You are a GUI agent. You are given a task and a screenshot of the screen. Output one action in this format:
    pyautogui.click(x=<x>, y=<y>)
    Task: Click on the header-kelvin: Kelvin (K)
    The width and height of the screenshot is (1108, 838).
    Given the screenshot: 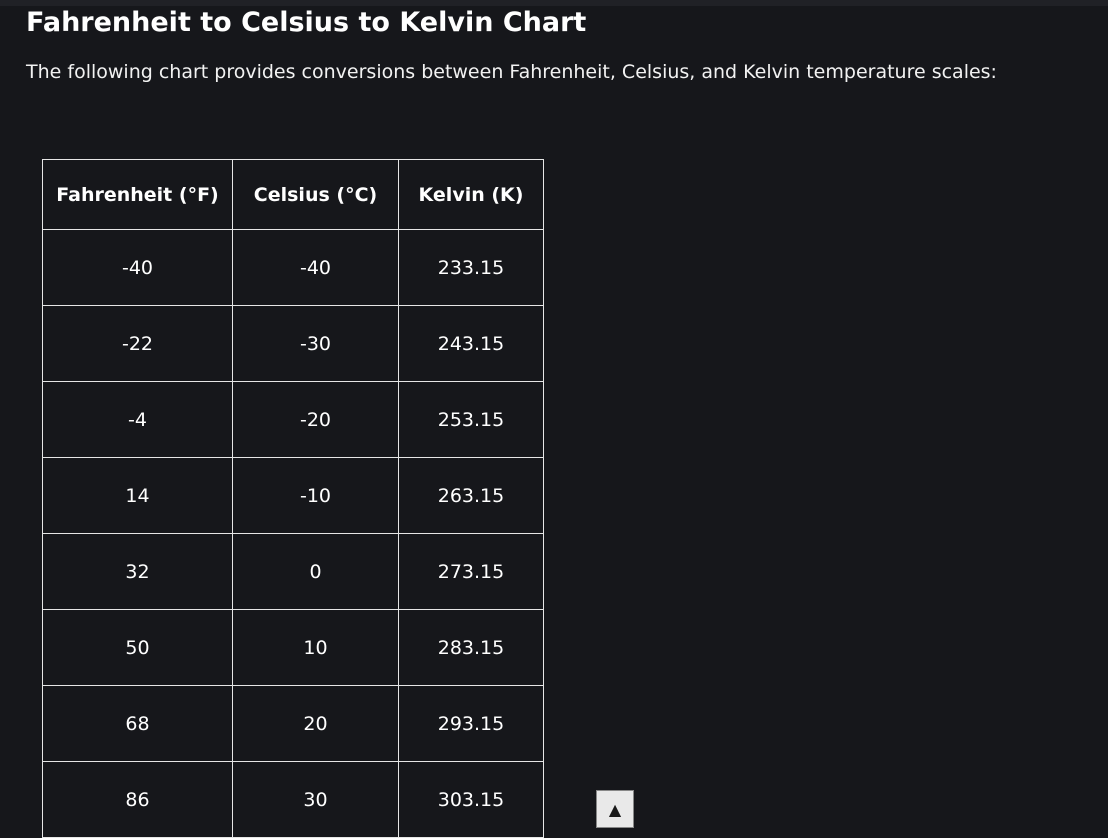 What is the action you would take?
    pyautogui.click(x=471, y=194)
    